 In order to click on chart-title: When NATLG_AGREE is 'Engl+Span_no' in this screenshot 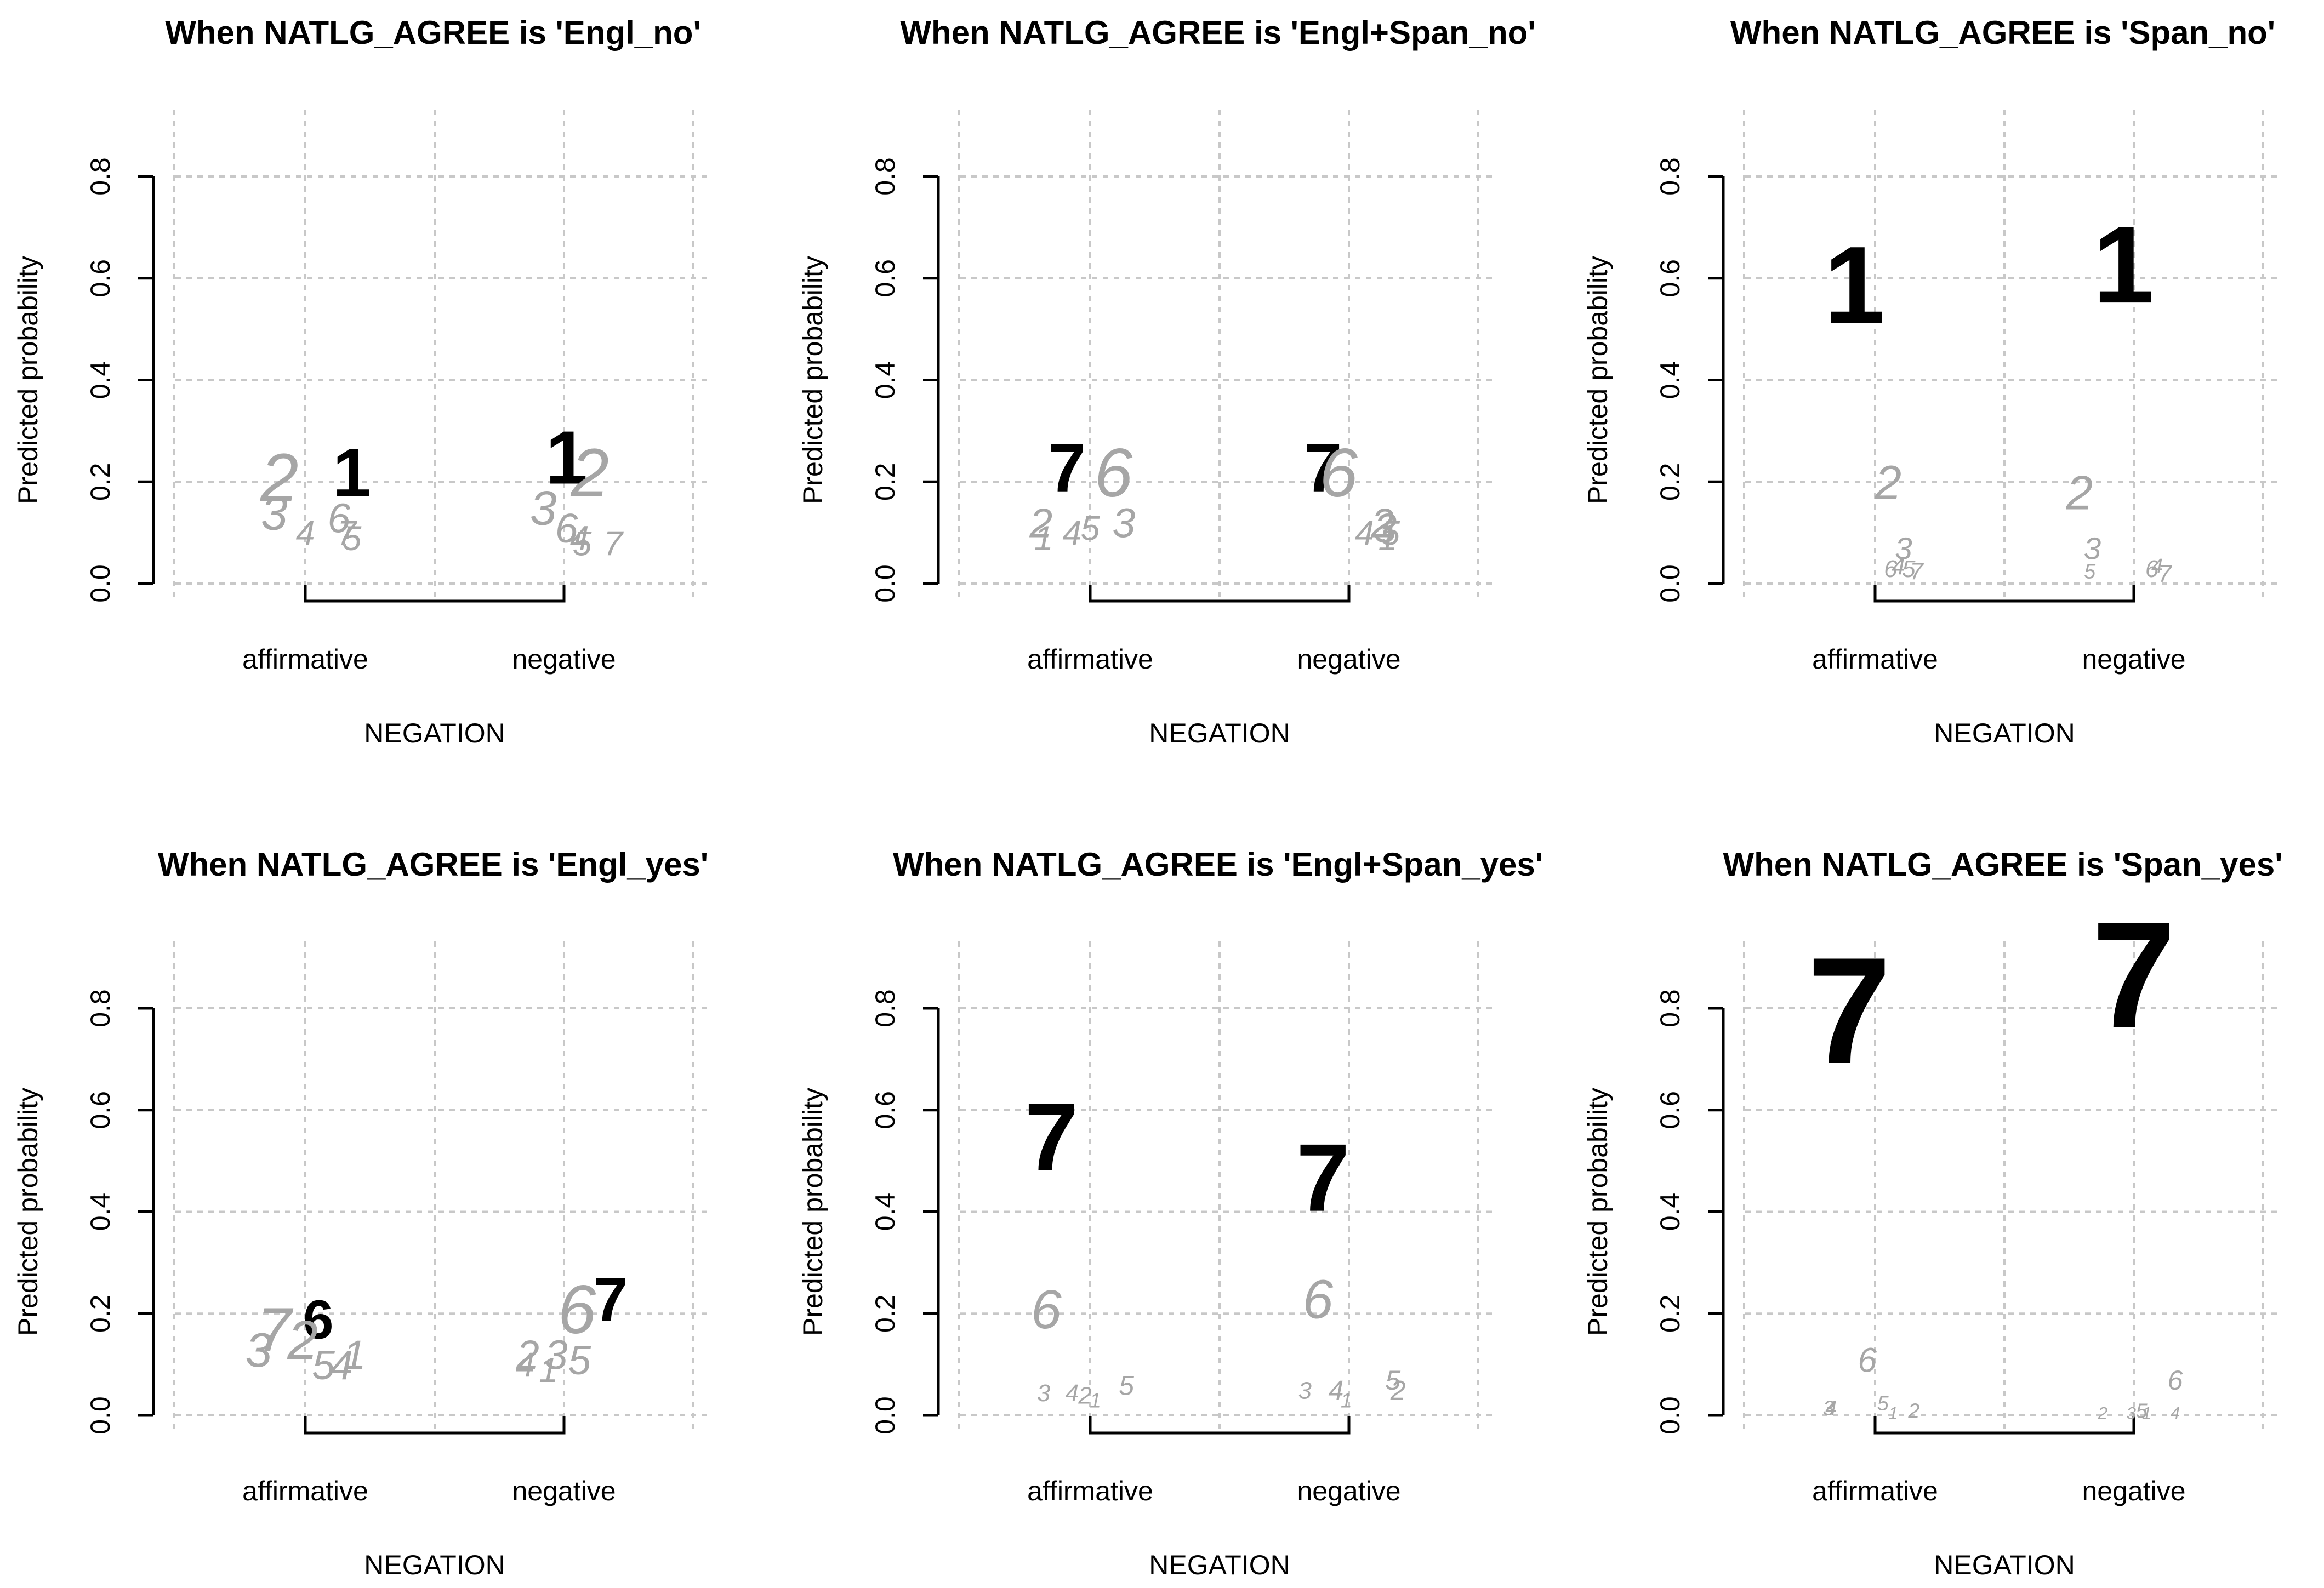, I will do `click(1217, 32)`.